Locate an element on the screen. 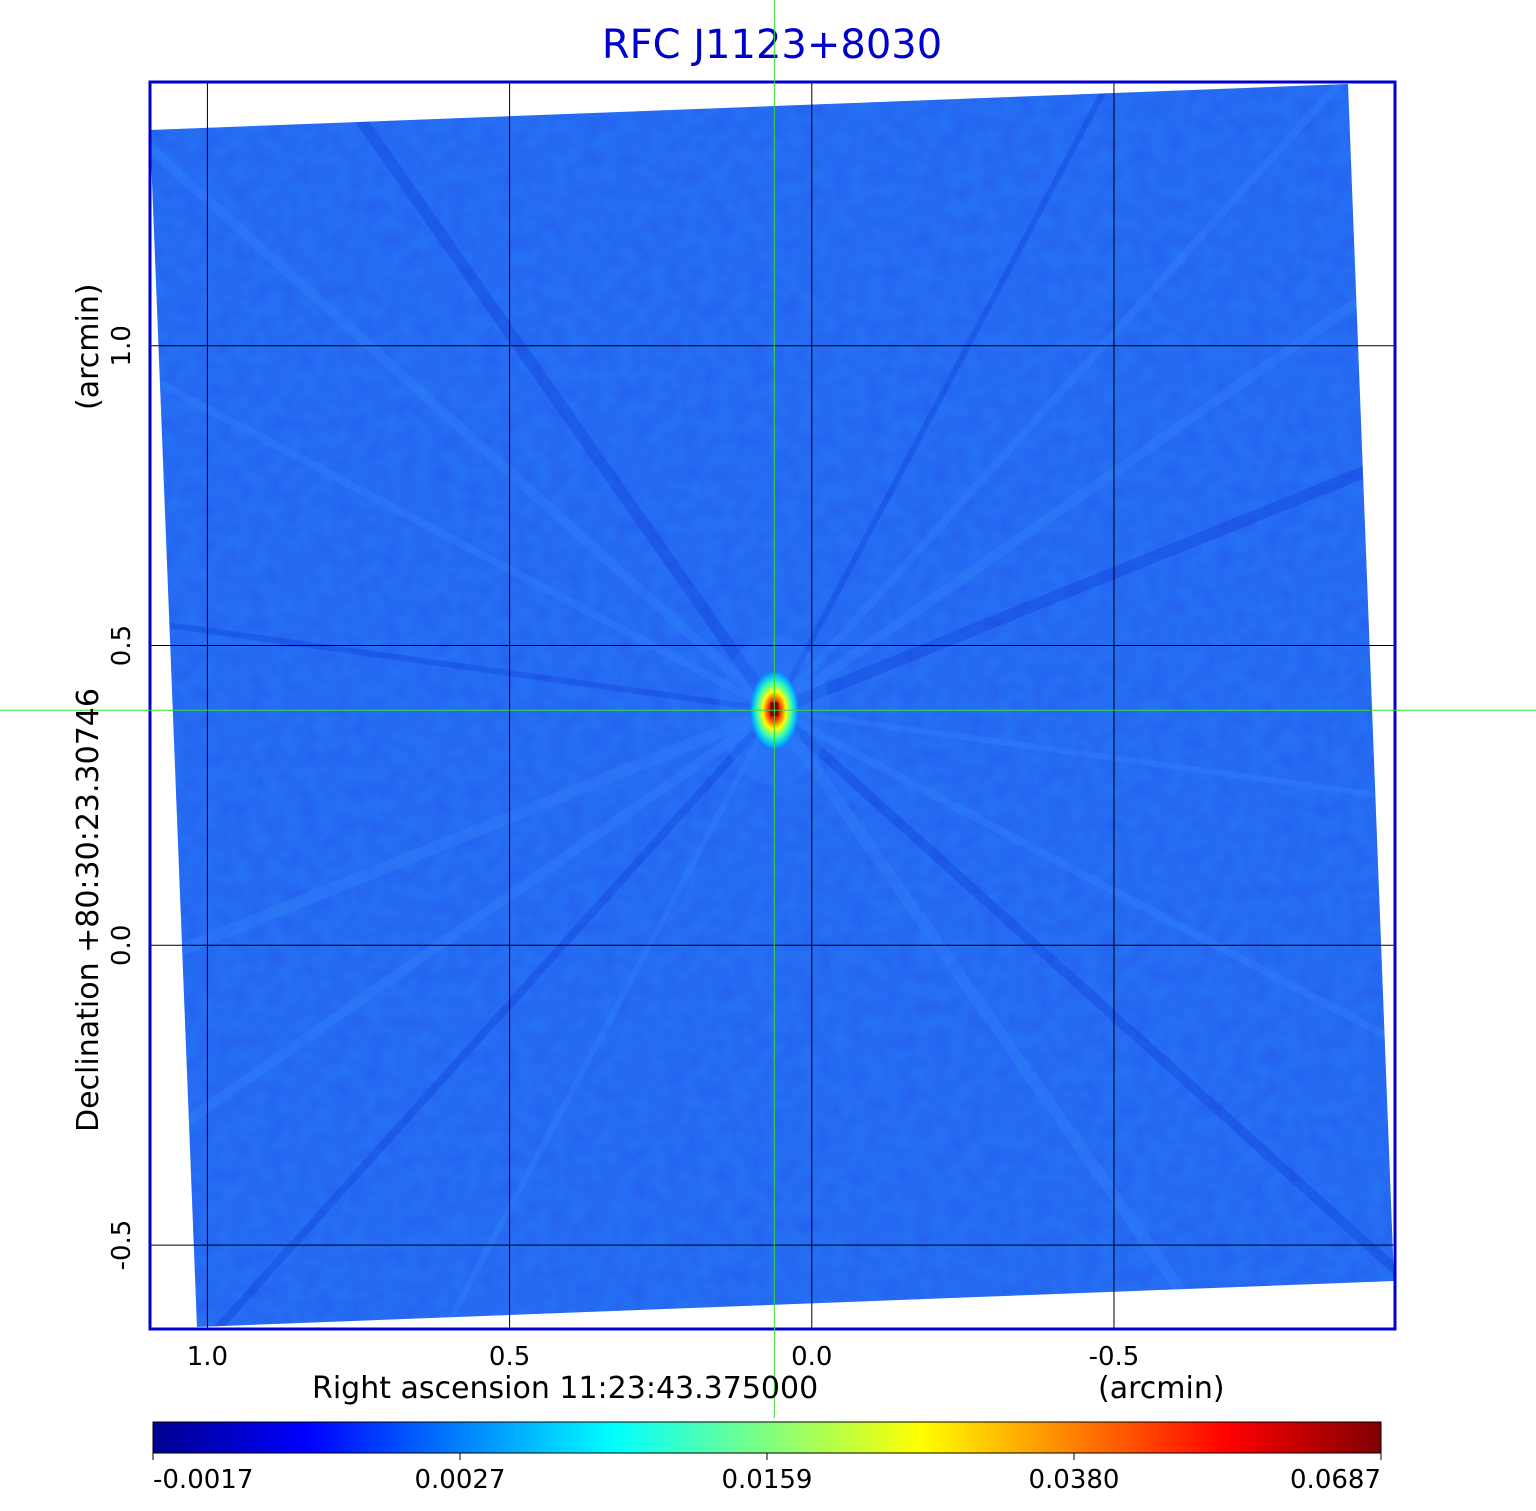 The width and height of the screenshot is (1536, 1511). y-tick-label: 1.0 is located at coordinates (122, 345).